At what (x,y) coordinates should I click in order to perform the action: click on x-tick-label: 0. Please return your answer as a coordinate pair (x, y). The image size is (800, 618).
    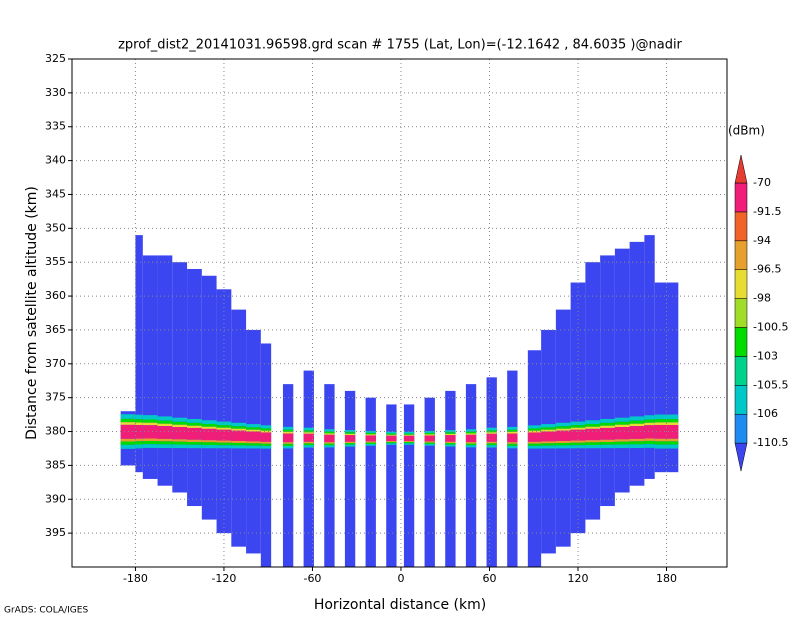
    Looking at the image, I should click on (400, 578).